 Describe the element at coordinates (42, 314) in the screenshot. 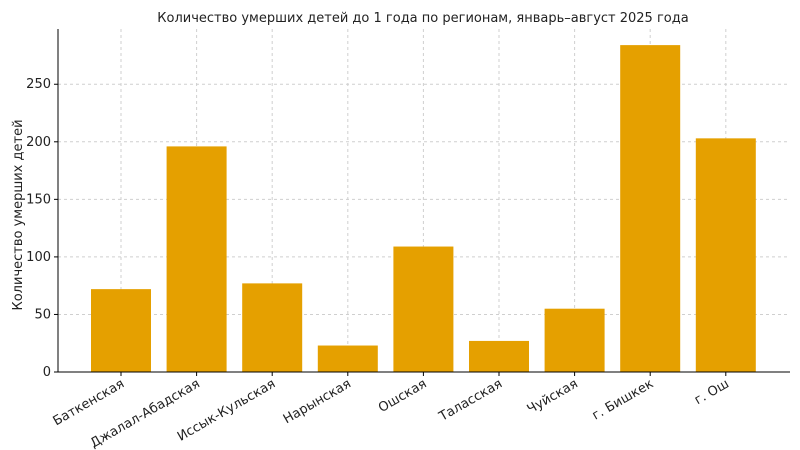

I see `y-tick-label: 50` at that location.